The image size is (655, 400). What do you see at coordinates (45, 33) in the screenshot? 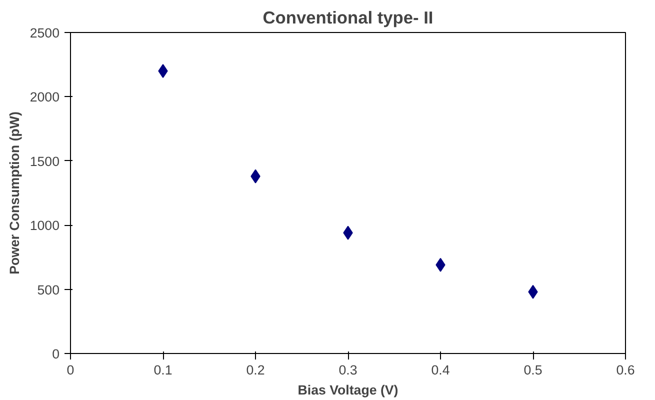
I see `y-tick-label: 2500` at bounding box center [45, 33].